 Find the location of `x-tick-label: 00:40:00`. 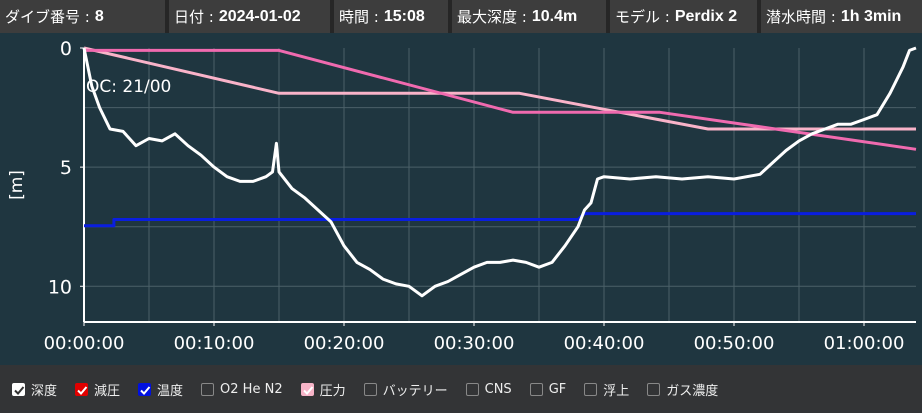

x-tick-label: 00:40:00 is located at coordinates (604, 343).